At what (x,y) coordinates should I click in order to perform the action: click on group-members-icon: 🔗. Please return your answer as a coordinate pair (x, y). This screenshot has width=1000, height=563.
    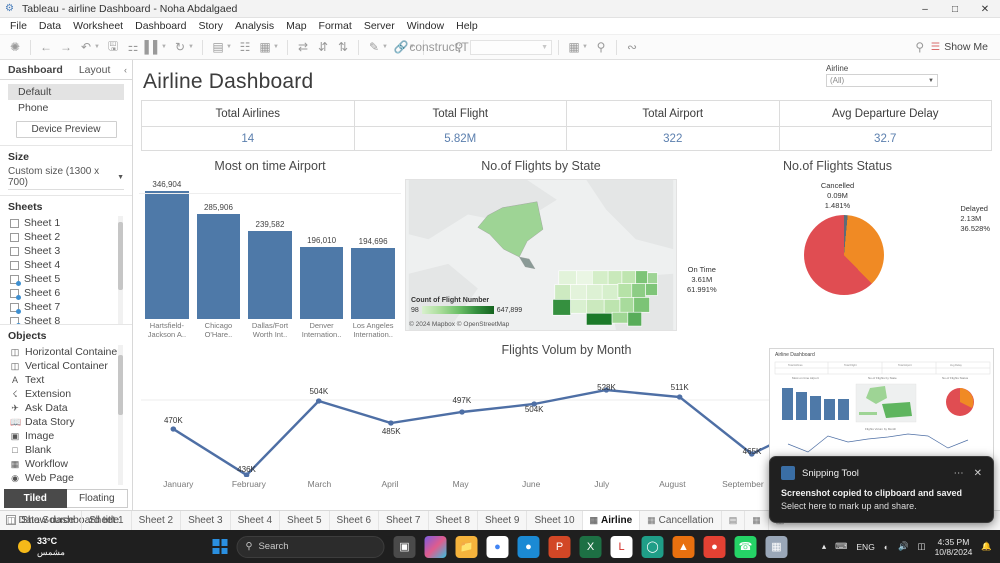
    Looking at the image, I should click on (401, 47).